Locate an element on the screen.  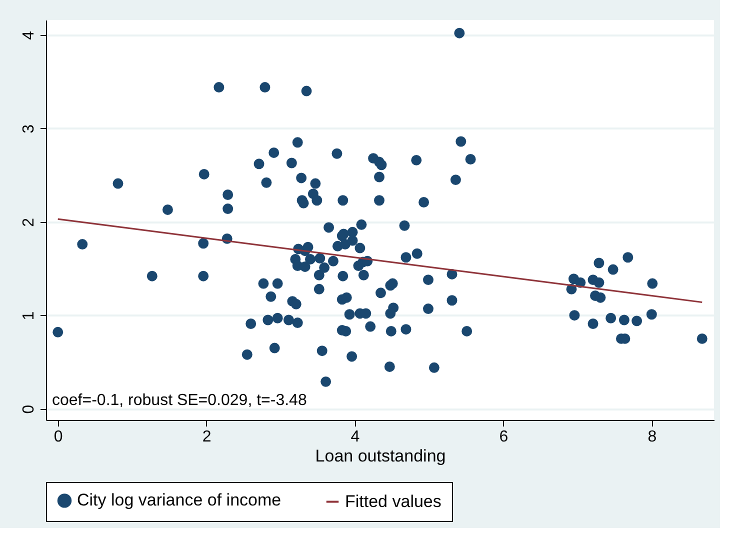
annotation: coef=-0.1, robust SE=0.029, t=-3.48 is located at coordinates (179, 400).